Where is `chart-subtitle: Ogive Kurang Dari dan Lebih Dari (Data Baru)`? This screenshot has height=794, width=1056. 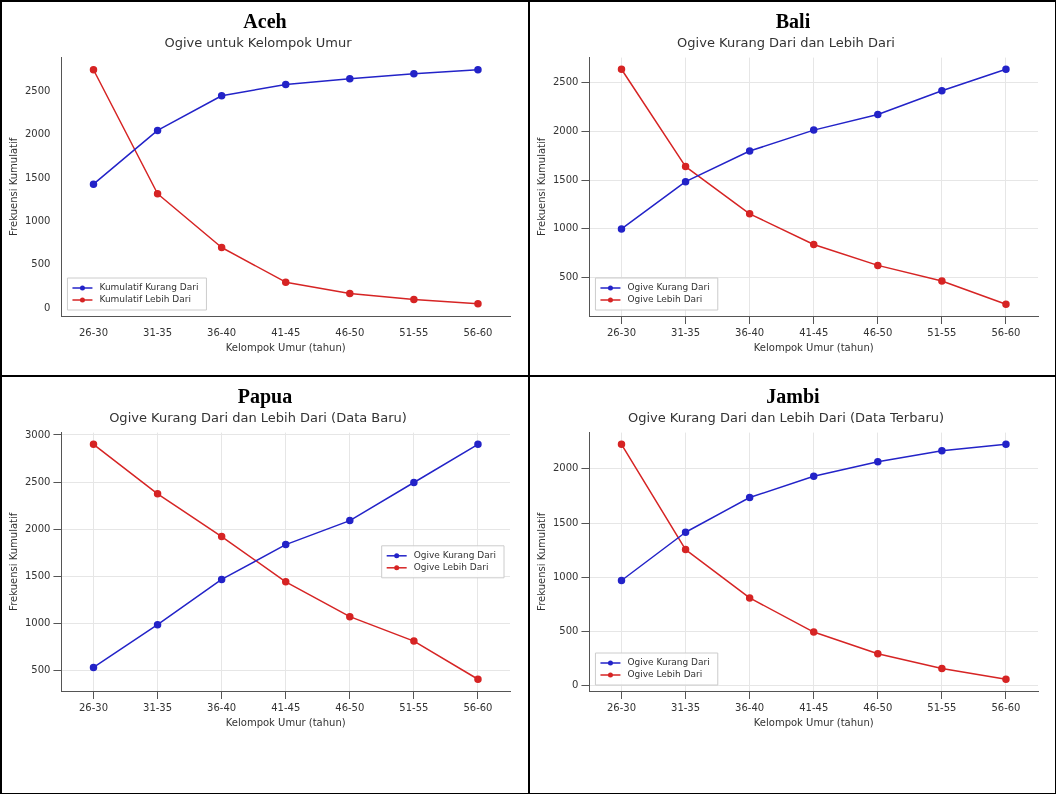 chart-subtitle: Ogive Kurang Dari dan Lebih Dari (Data Baru) is located at coordinates (258, 418).